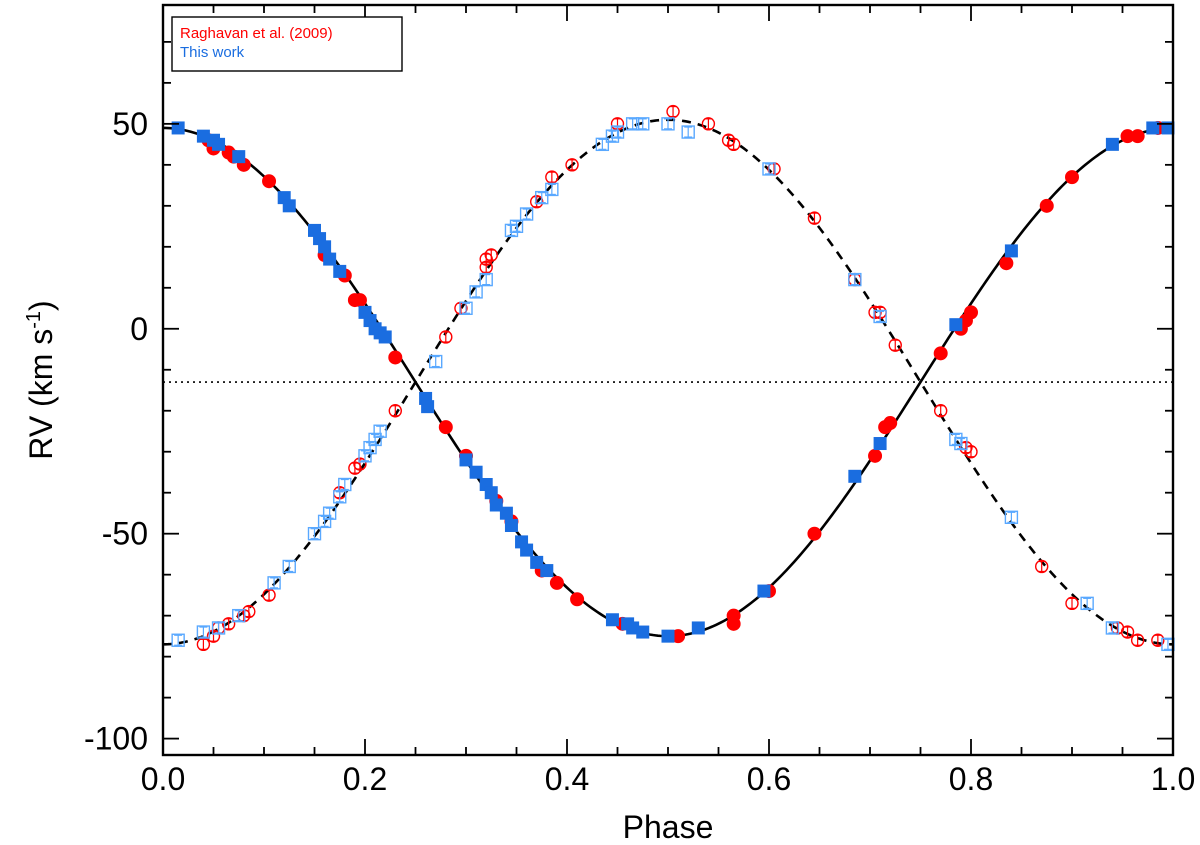 Image resolution: width=1200 pixels, height=845 pixels. Describe the element at coordinates (125, 534) in the screenshot. I see `y-tick-label: -50` at that location.